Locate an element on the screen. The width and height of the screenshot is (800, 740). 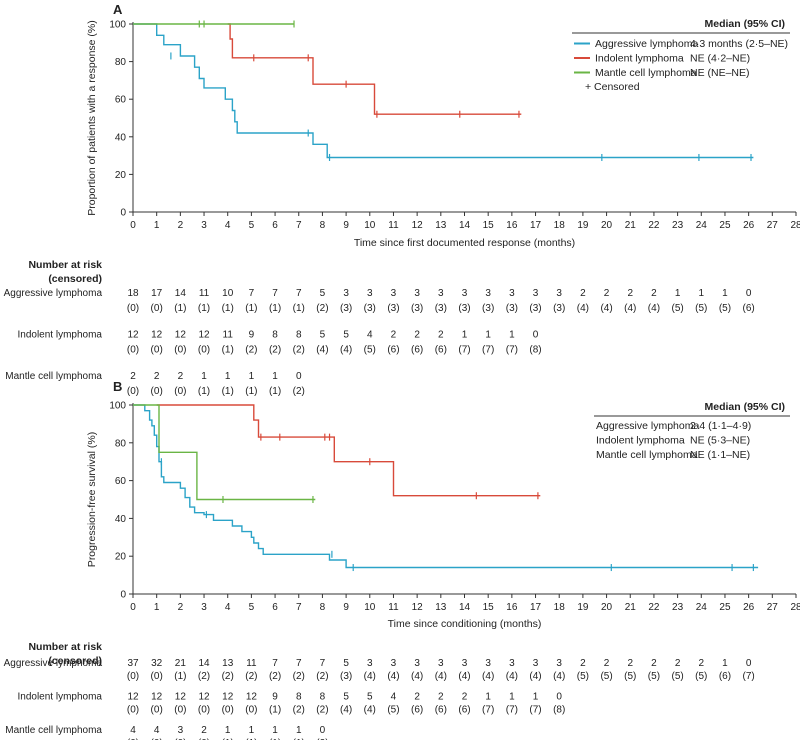
risk-count: 37 is located at coordinates (133, 663).